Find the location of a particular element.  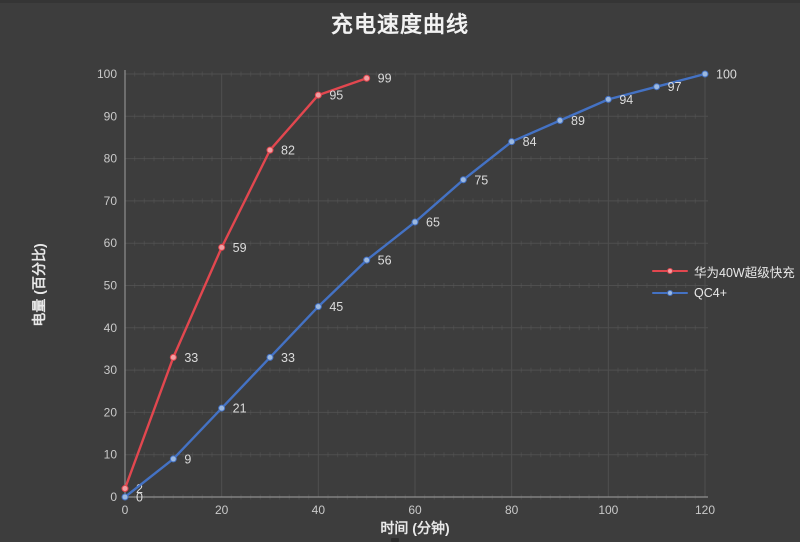

data-label: 45 is located at coordinates (336, 307).